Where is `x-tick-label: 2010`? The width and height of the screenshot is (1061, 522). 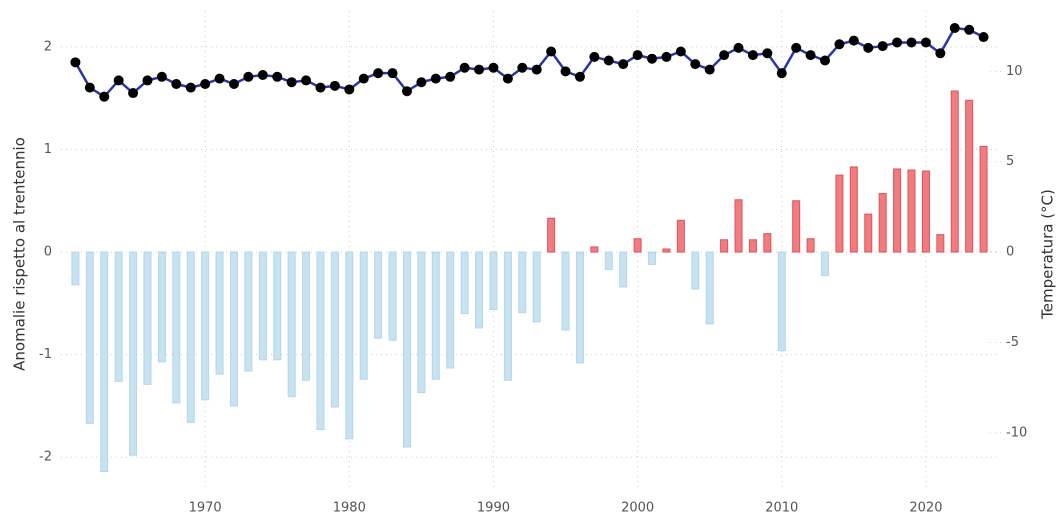
x-tick-label: 2010 is located at coordinates (781, 508).